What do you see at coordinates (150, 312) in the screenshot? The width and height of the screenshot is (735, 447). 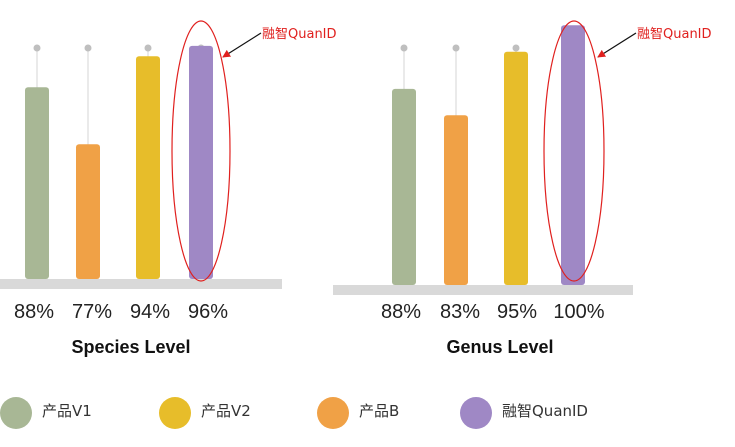 I see `value-label: 94%` at bounding box center [150, 312].